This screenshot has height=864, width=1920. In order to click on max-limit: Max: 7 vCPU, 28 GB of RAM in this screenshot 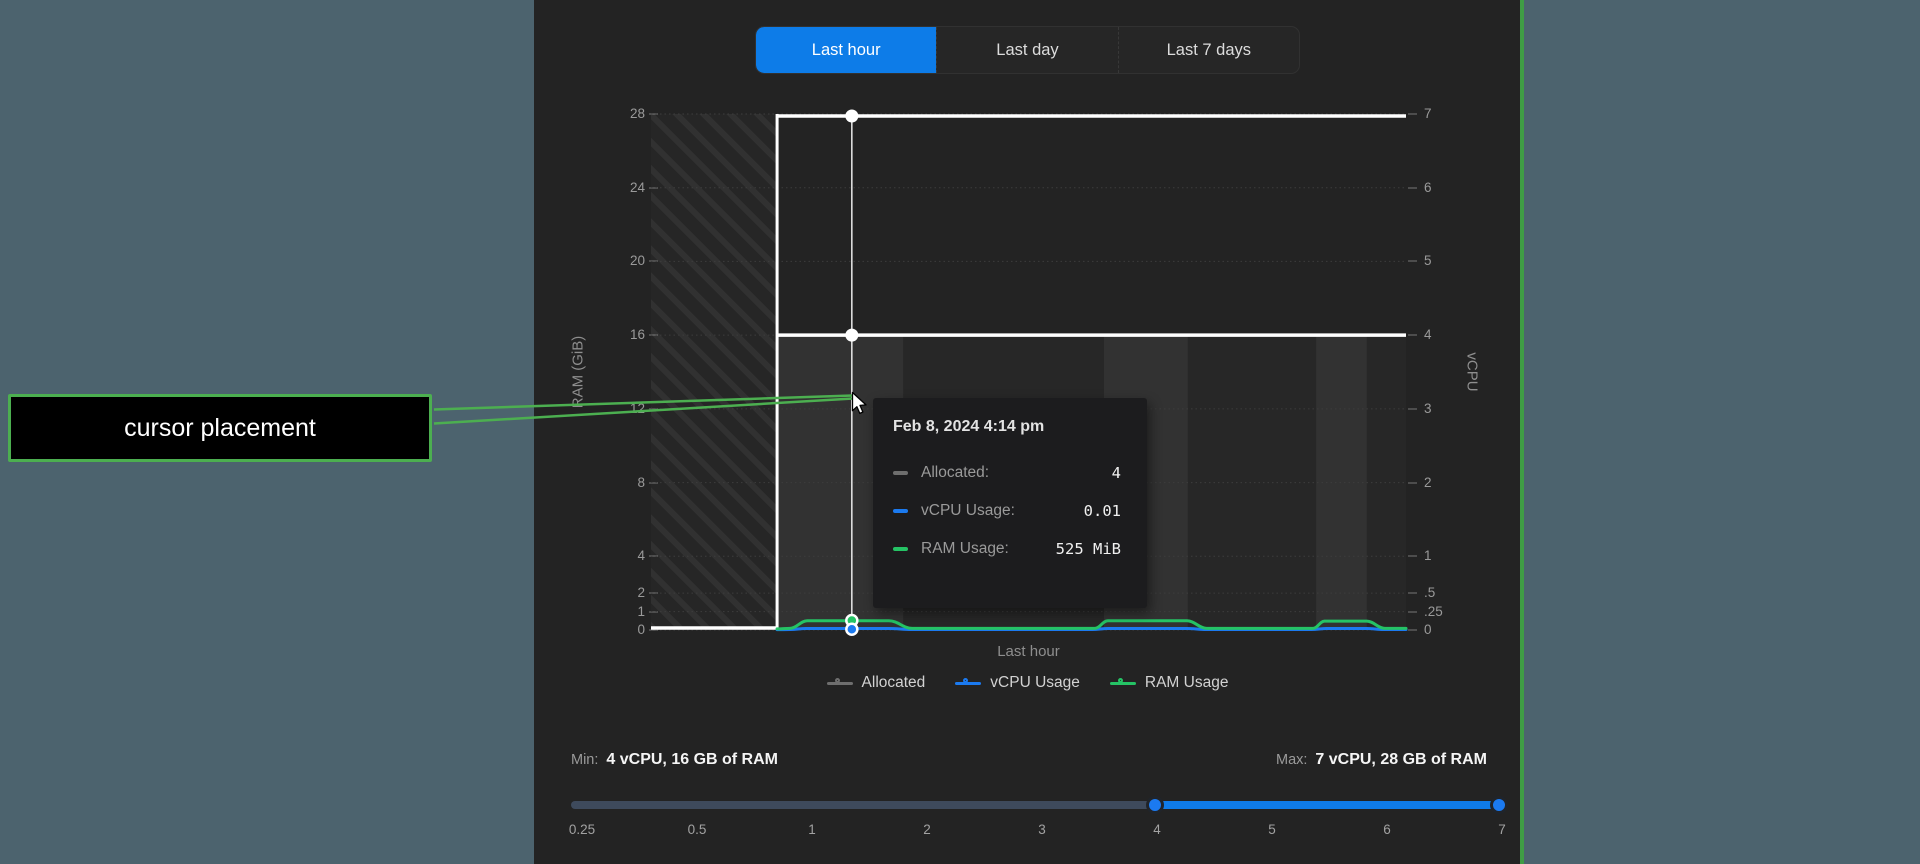, I will do `click(1381, 760)`.